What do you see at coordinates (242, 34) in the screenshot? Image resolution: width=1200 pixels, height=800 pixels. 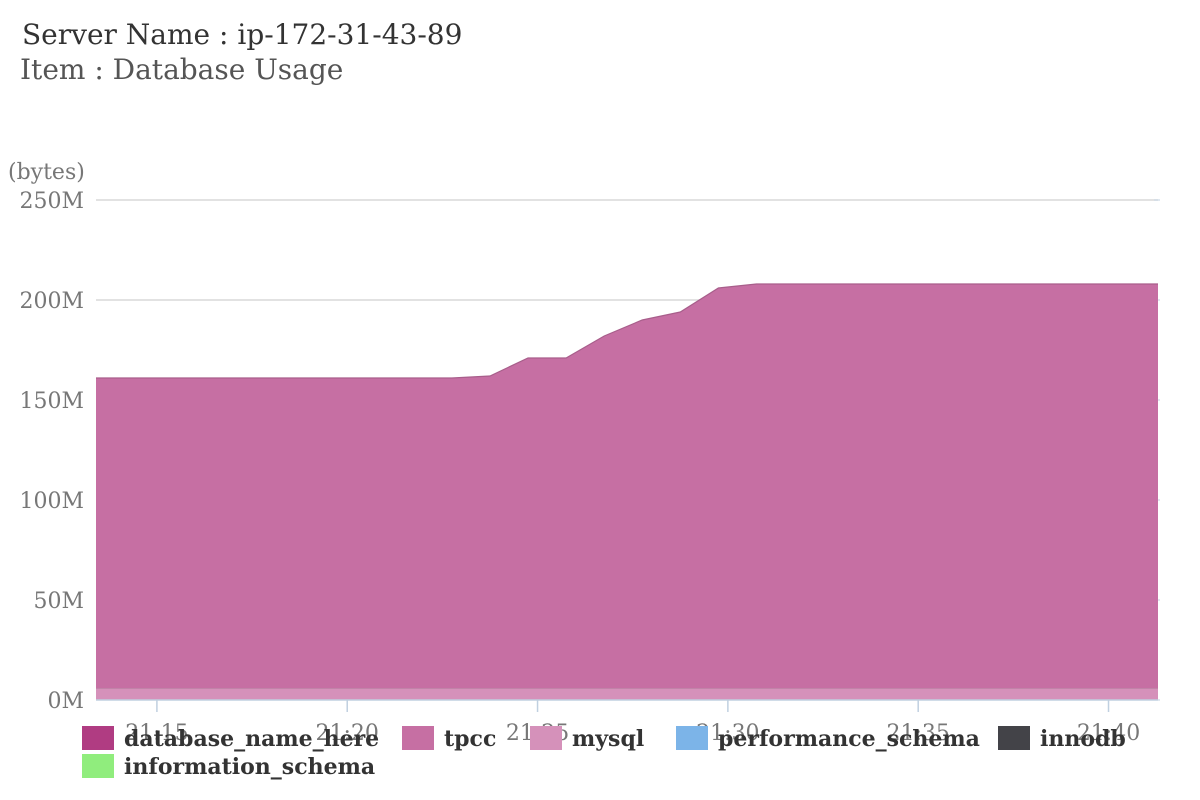 I see `server-name-title: Server Name : ip-172-31-43-89` at bounding box center [242, 34].